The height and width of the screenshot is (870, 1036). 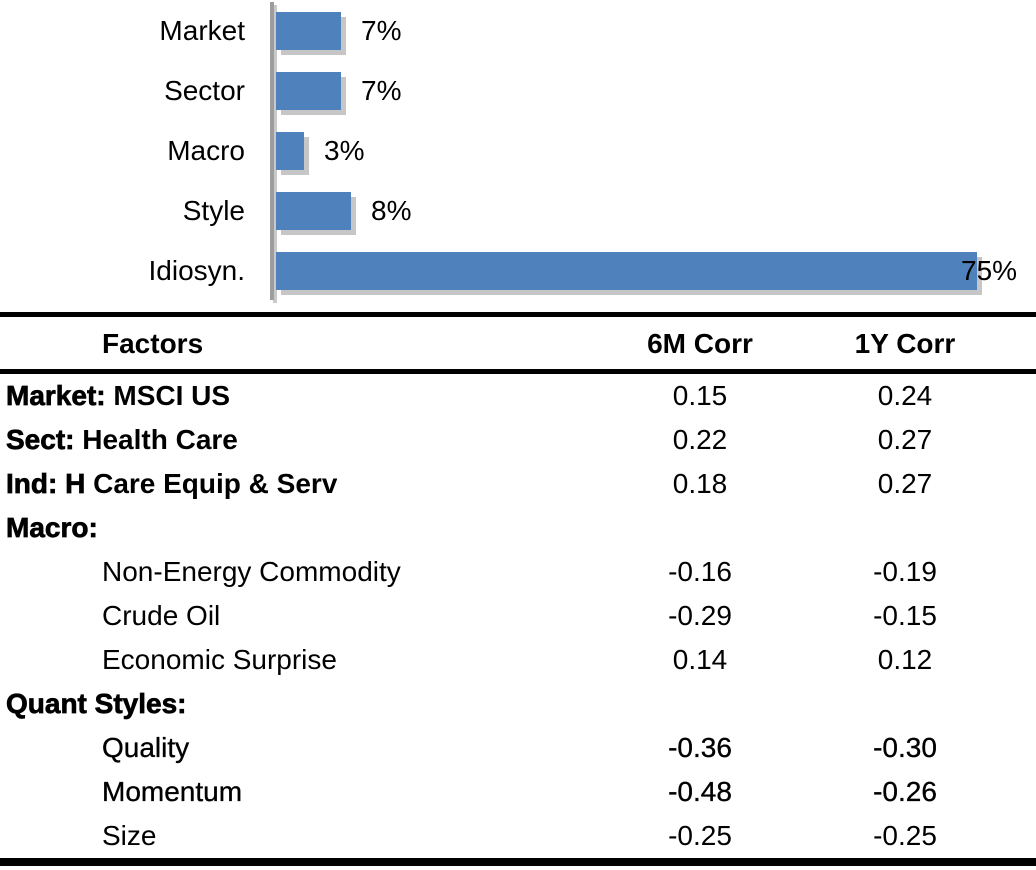 I want to click on table-row: Crude Oil -0.29 -0.15, so click(x=518, y=616).